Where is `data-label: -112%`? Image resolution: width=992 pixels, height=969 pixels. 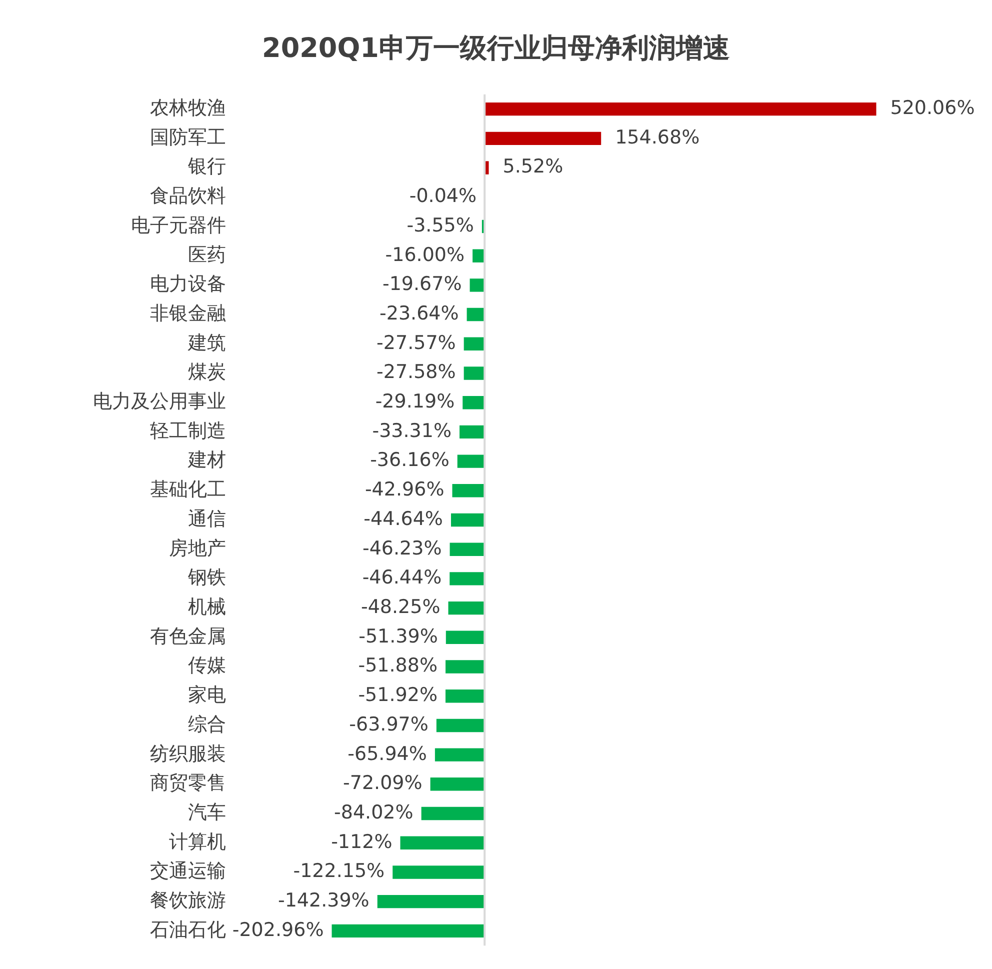
data-label: -112% is located at coordinates (361, 841).